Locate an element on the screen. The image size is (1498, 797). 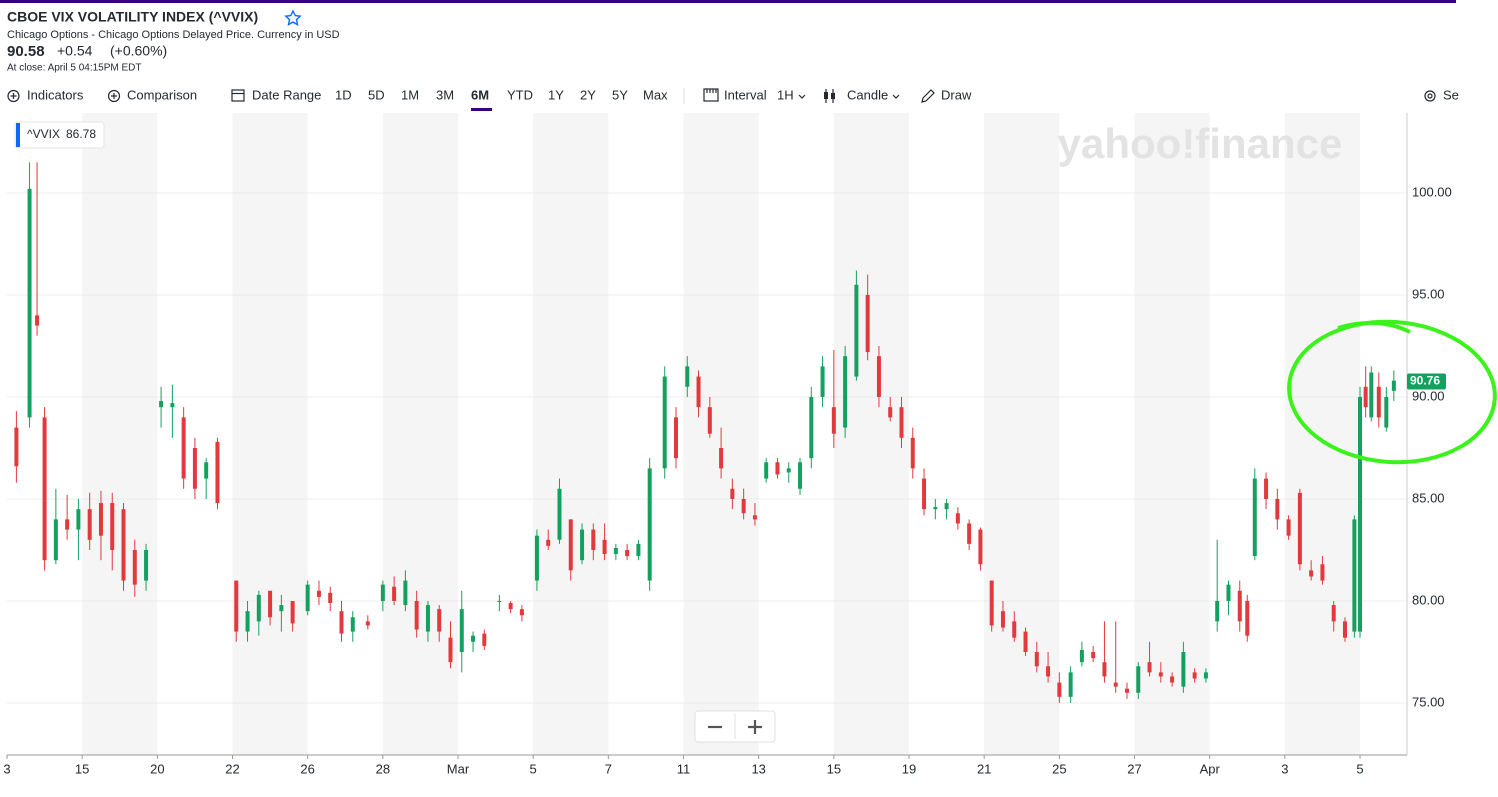
x-tick-label: 20 is located at coordinates (157, 768).